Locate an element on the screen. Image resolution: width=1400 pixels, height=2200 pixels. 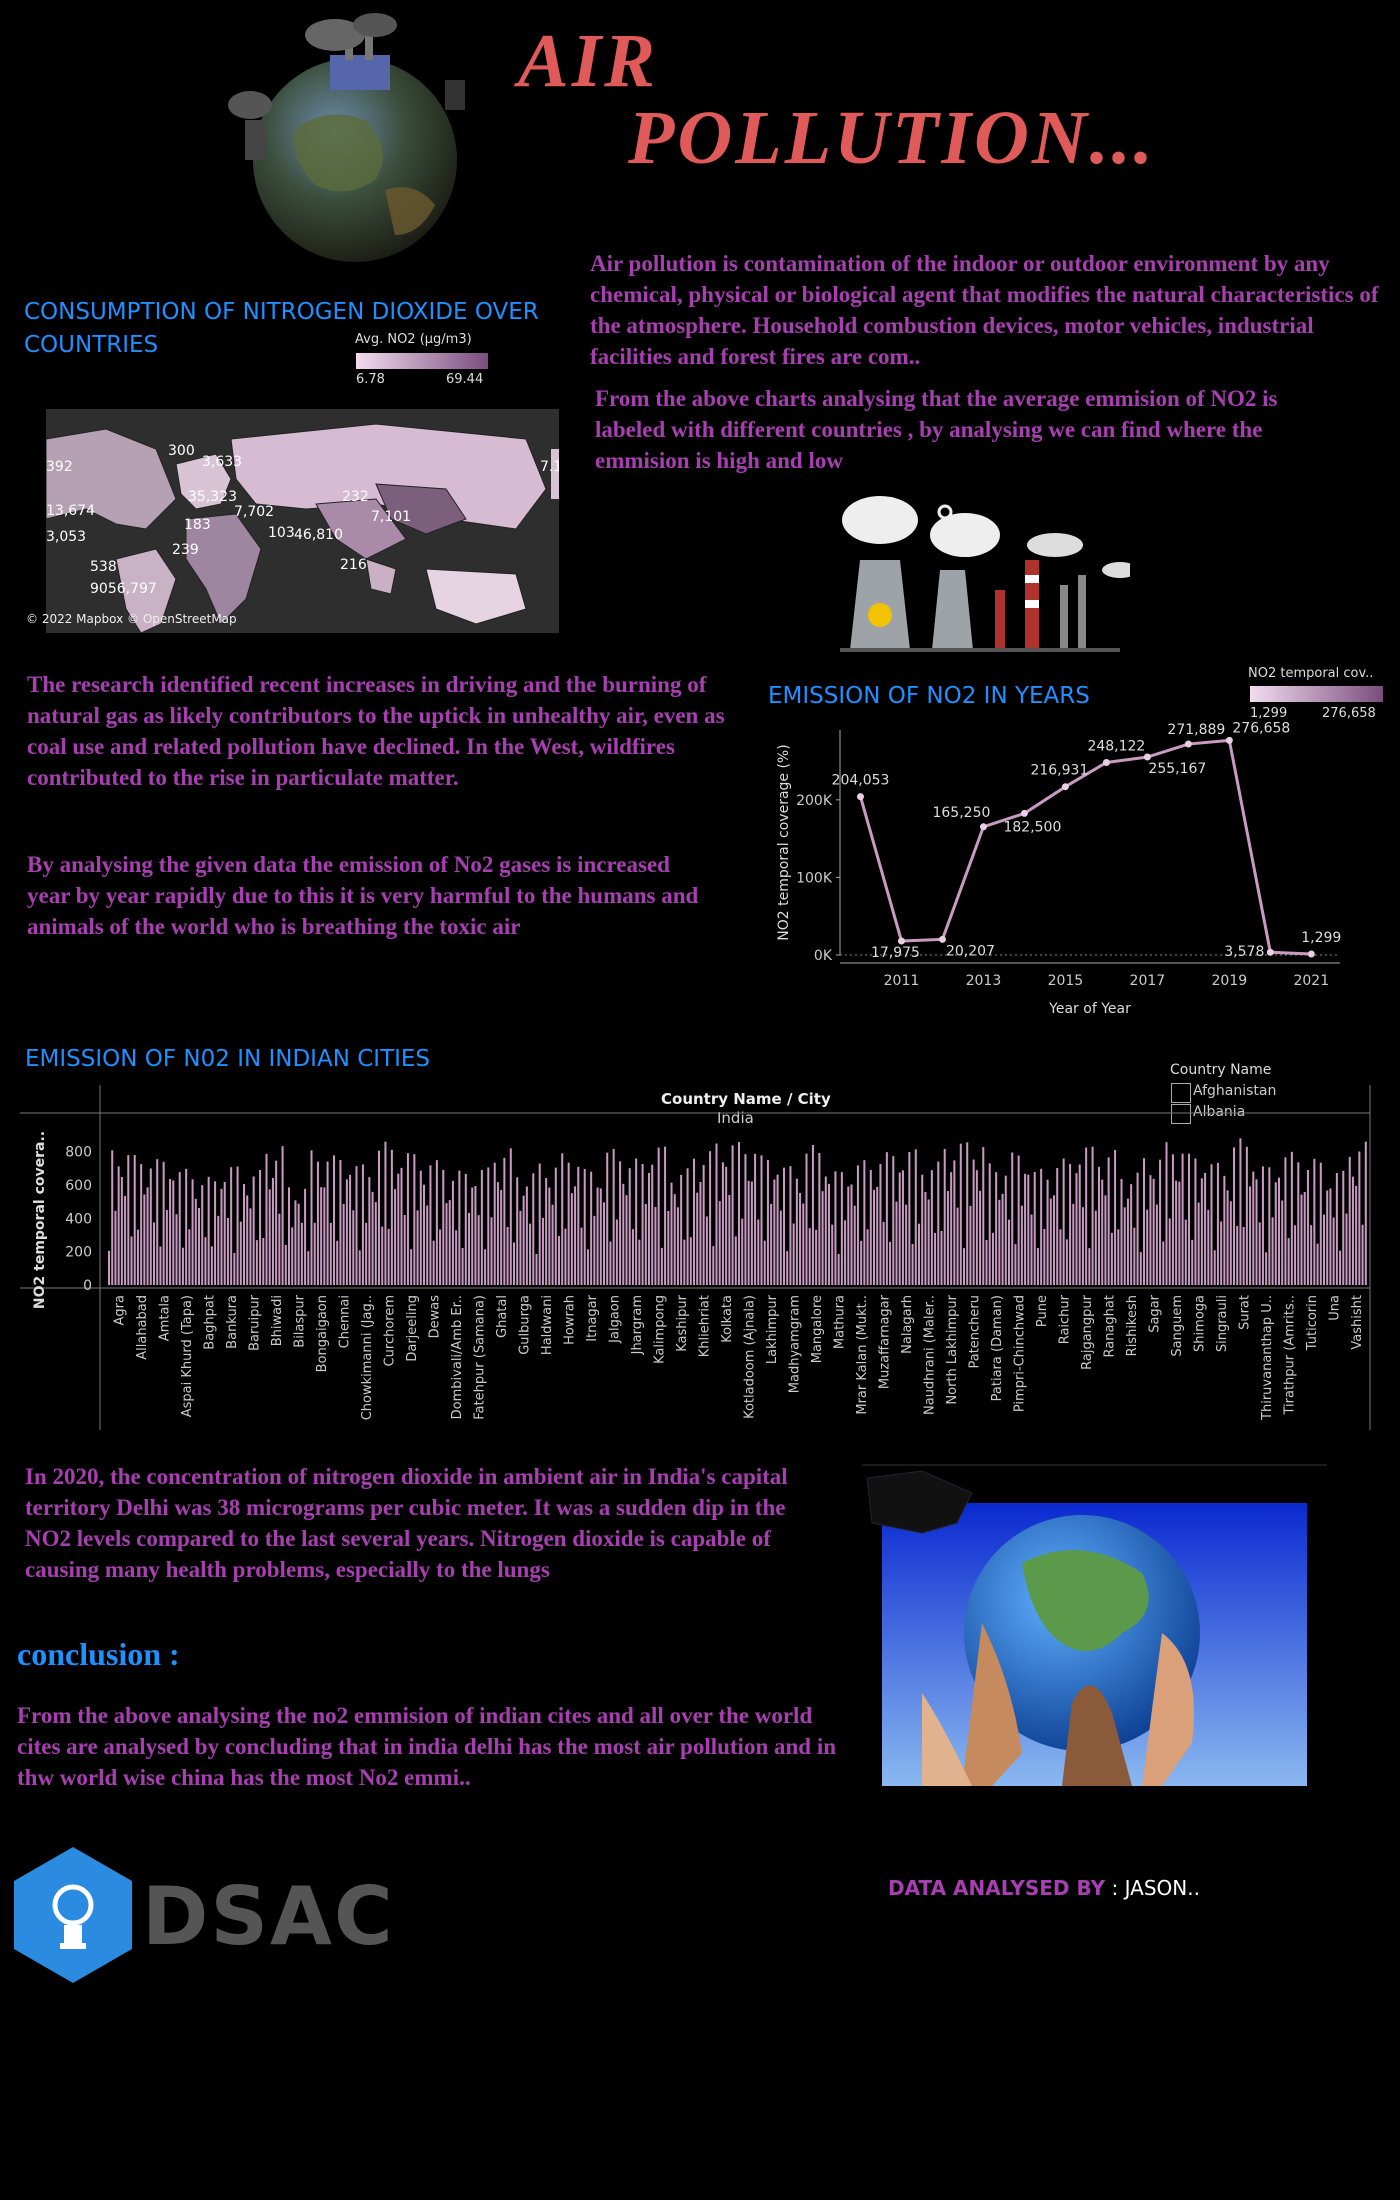
y-tick-label: 400 is located at coordinates (78, 1219).